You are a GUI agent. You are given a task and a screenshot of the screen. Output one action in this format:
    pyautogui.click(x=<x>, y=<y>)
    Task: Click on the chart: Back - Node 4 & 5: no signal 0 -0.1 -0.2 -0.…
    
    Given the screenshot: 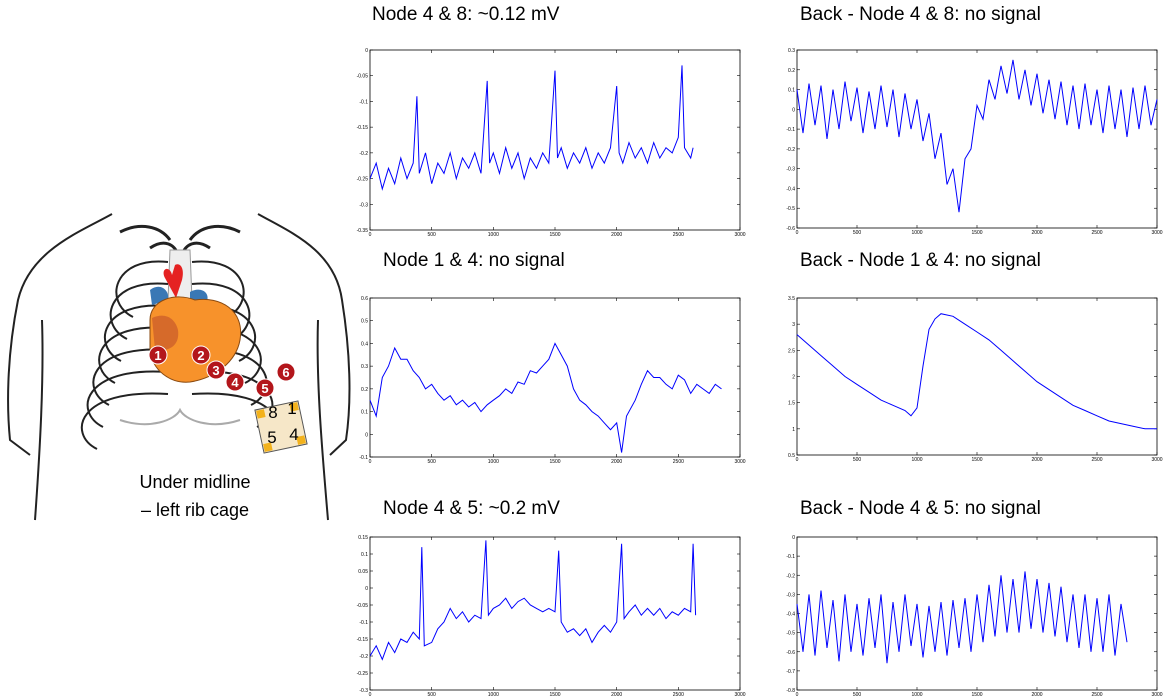 What is the action you would take?
    pyautogui.click(x=974, y=598)
    